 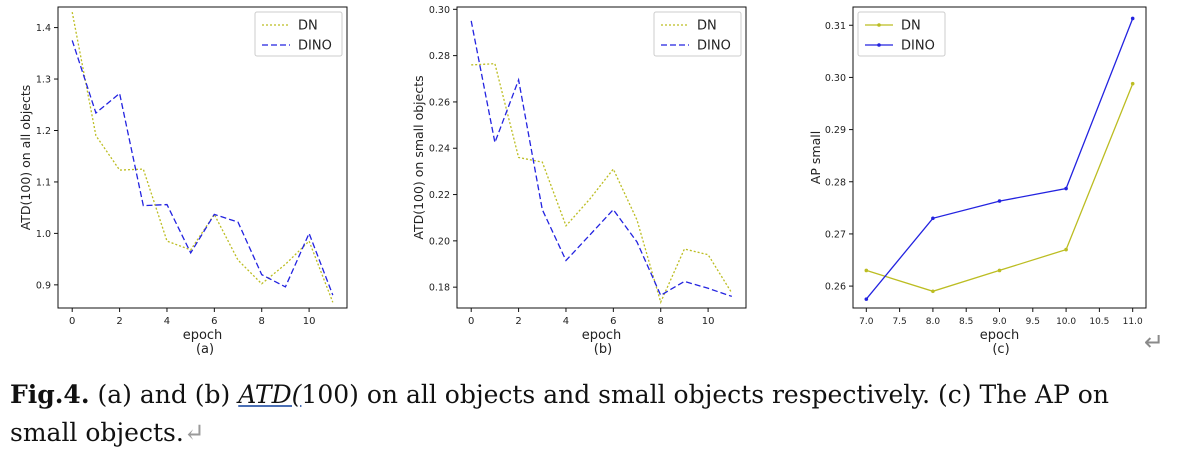 What do you see at coordinates (1000, 349) in the screenshot?
I see `panel-label: (c)` at bounding box center [1000, 349].